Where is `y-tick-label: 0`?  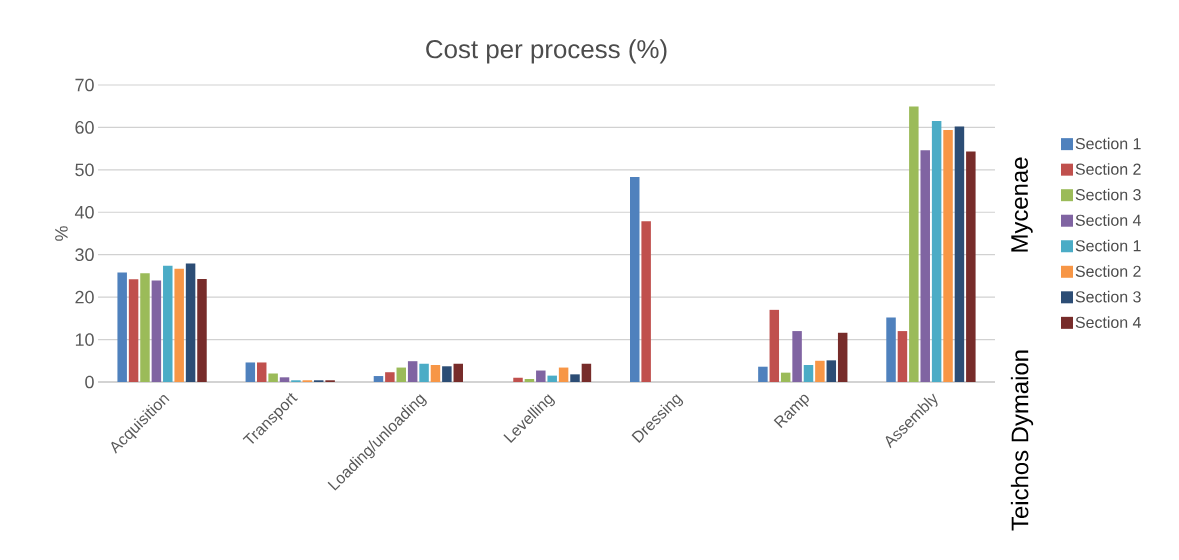 y-tick-label: 0 is located at coordinates (89, 382).